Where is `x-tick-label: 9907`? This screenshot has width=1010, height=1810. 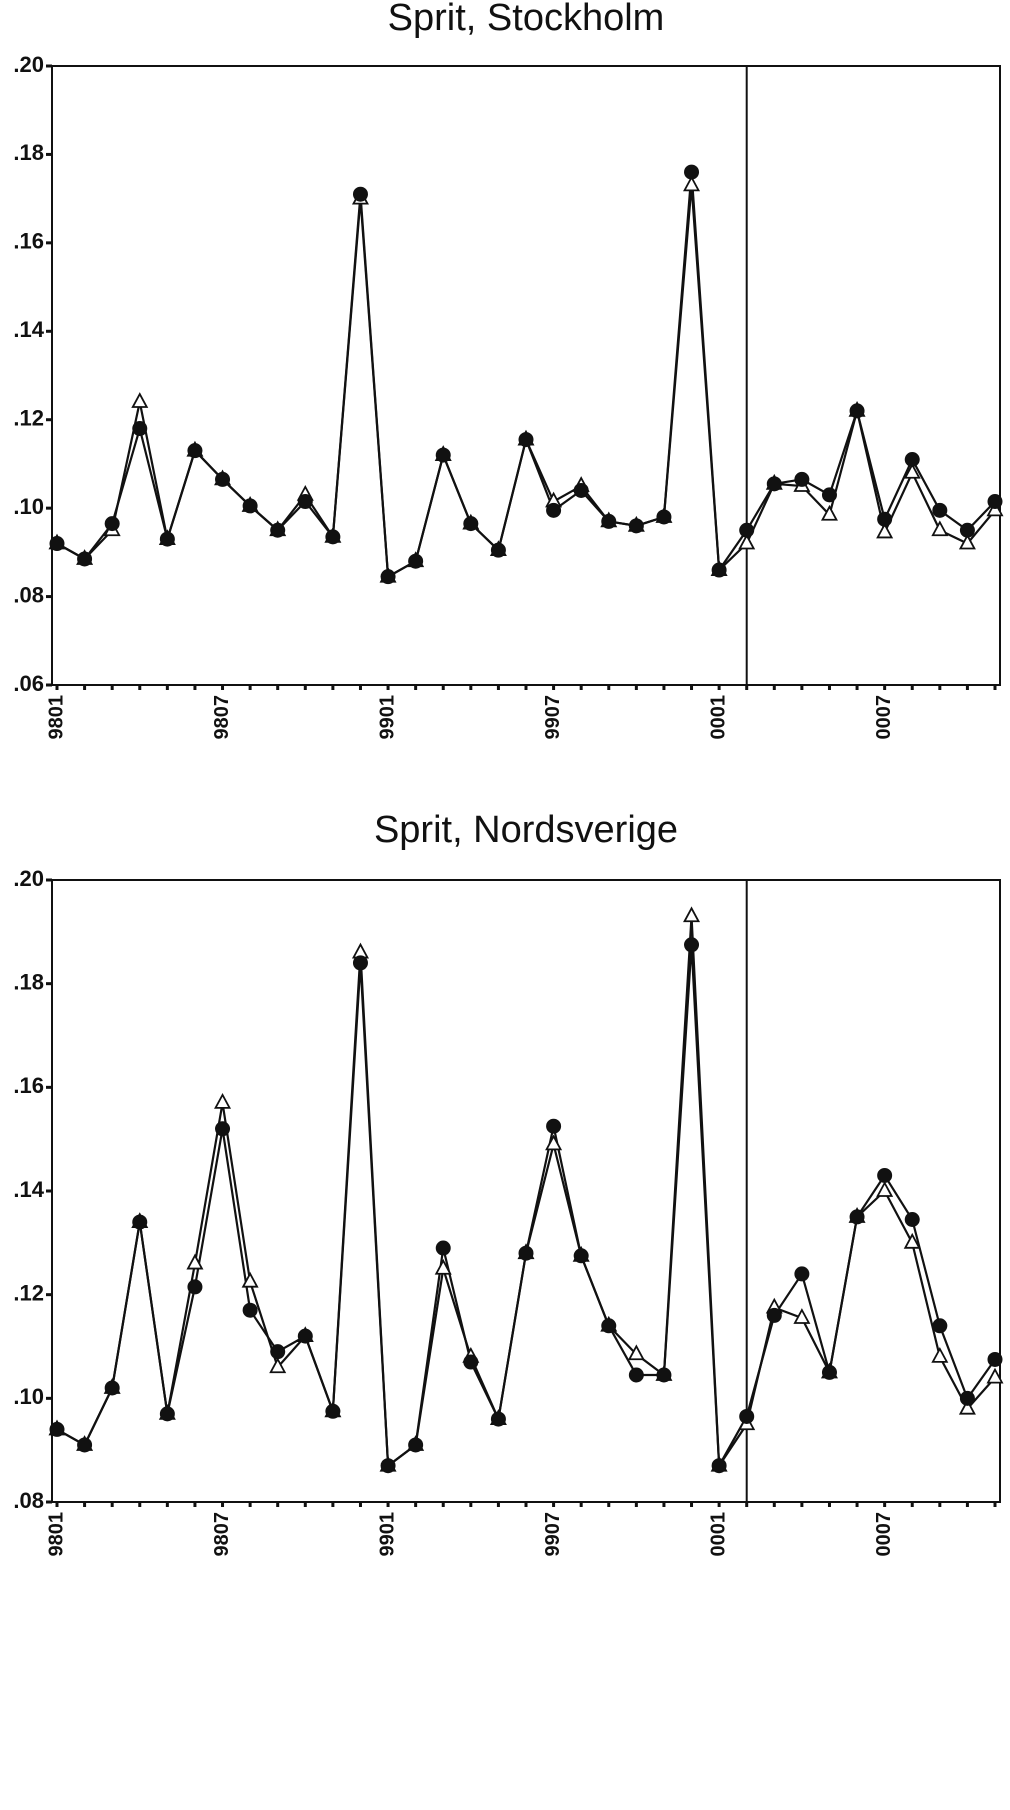
x-tick-label: 9907 is located at coordinates (553, 717).